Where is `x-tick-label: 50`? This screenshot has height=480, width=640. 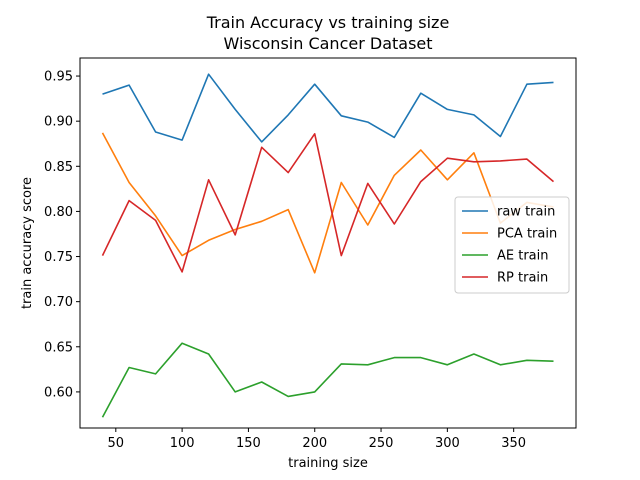 x-tick-label: 50 is located at coordinates (116, 443).